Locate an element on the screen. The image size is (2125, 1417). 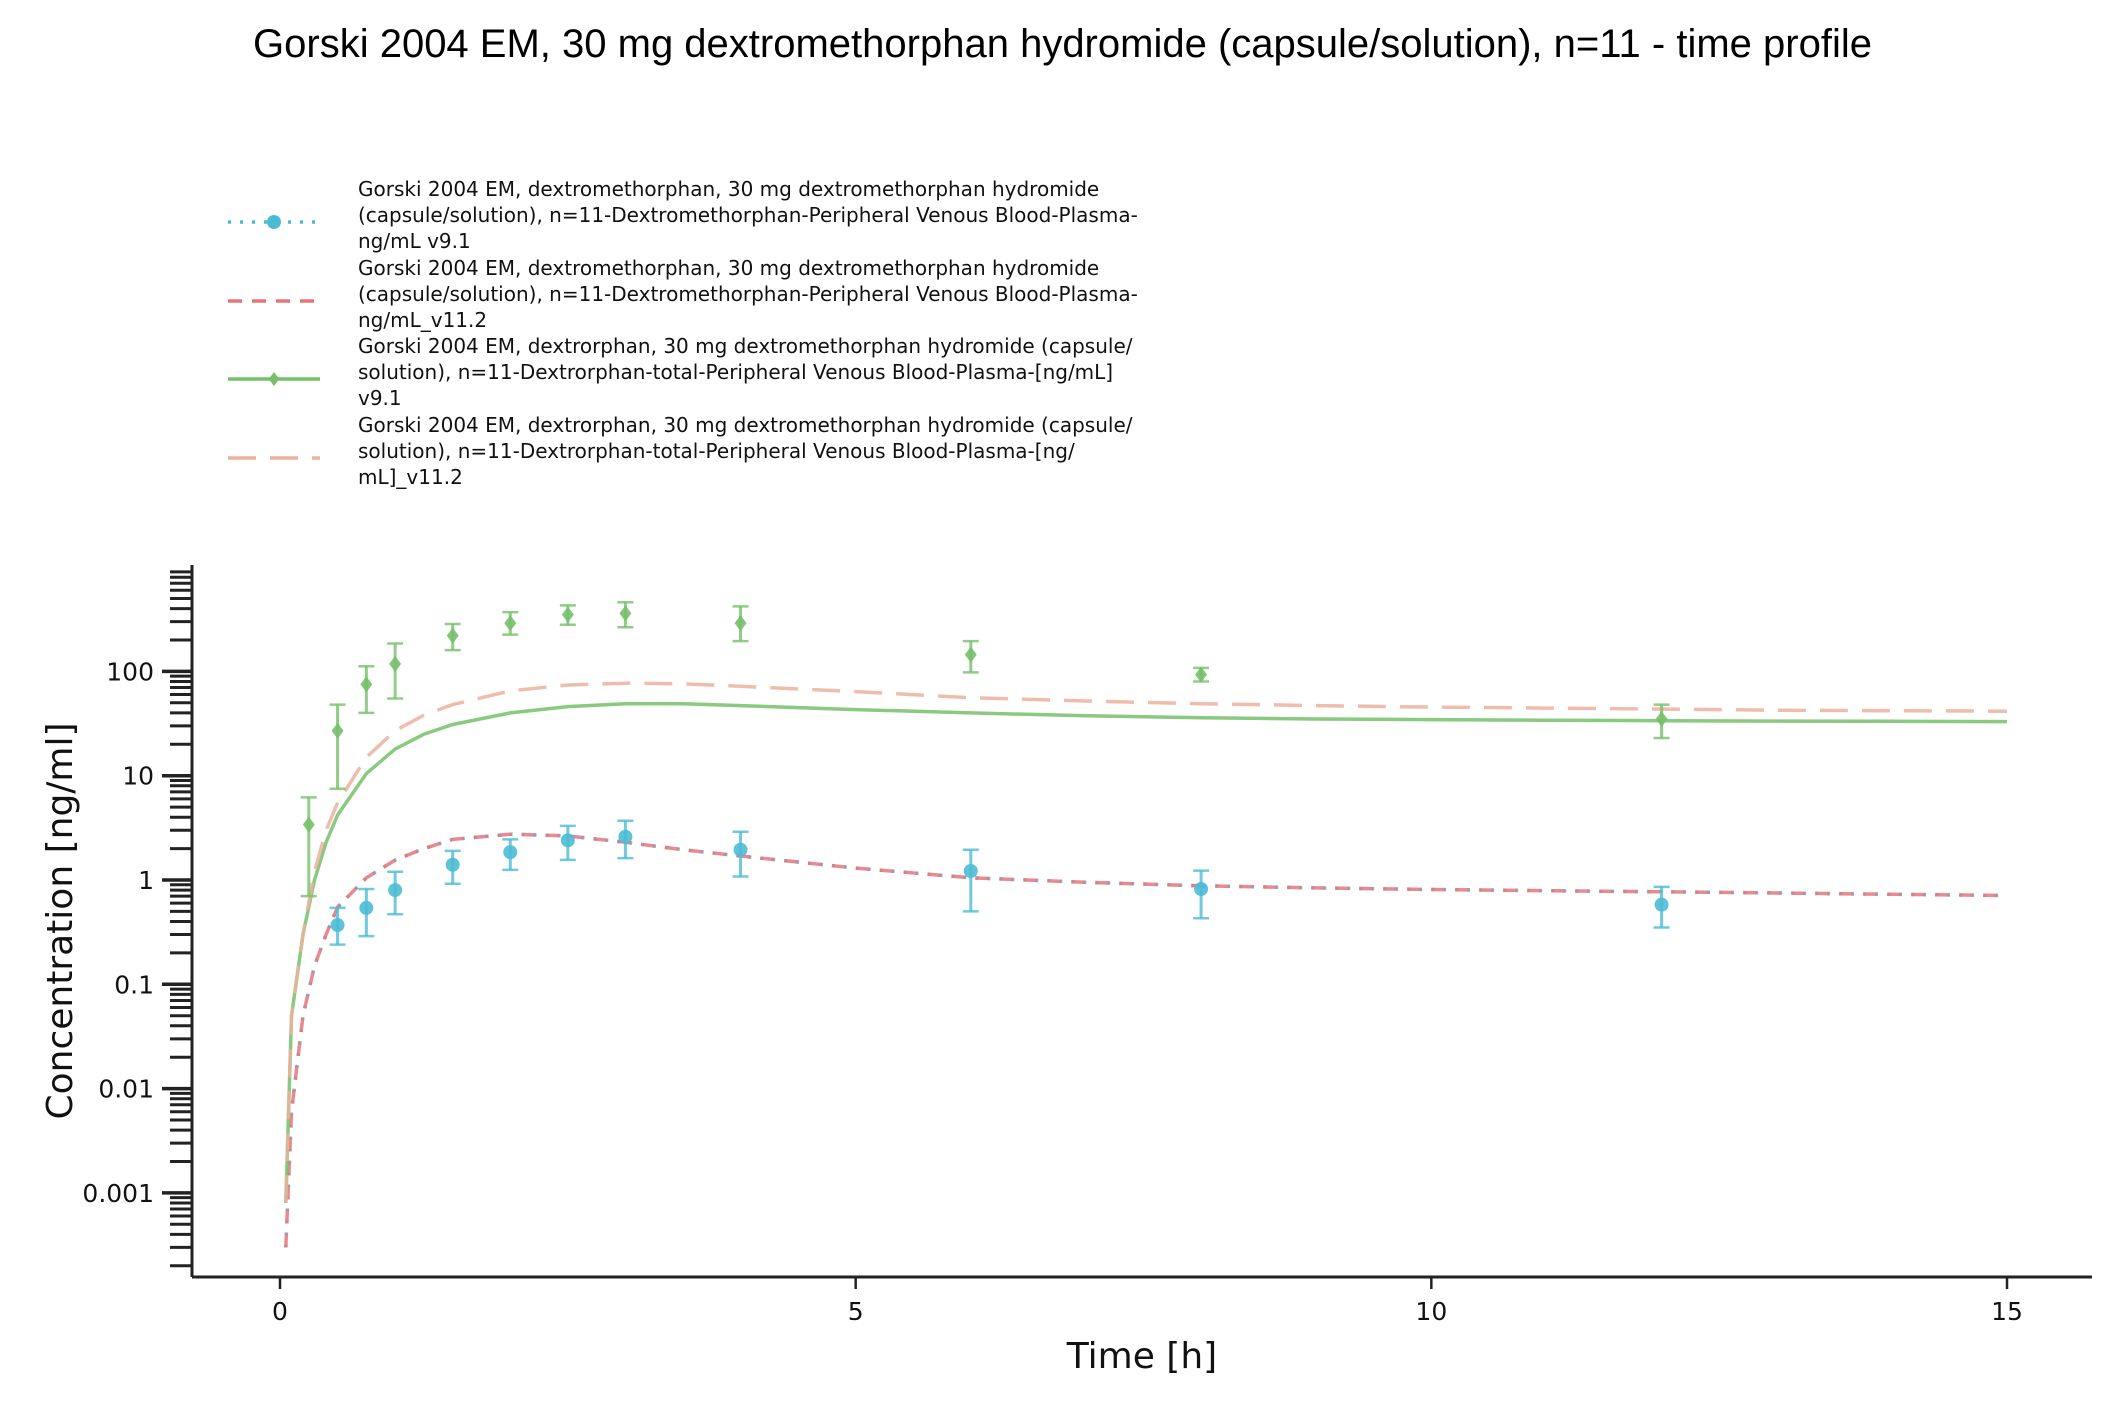
legend-label: ng/mL_v11.2 is located at coordinates (422, 320).